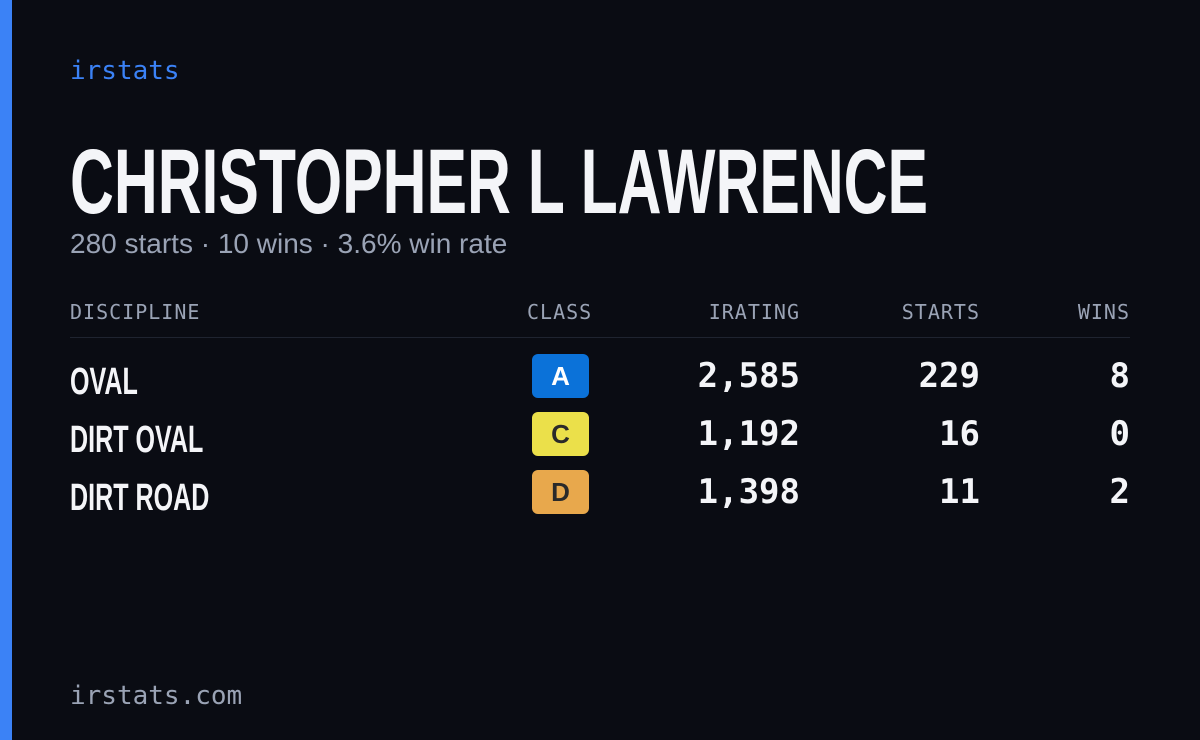 This screenshot has width=1200, height=740. I want to click on irating: 1,192, so click(748, 434).